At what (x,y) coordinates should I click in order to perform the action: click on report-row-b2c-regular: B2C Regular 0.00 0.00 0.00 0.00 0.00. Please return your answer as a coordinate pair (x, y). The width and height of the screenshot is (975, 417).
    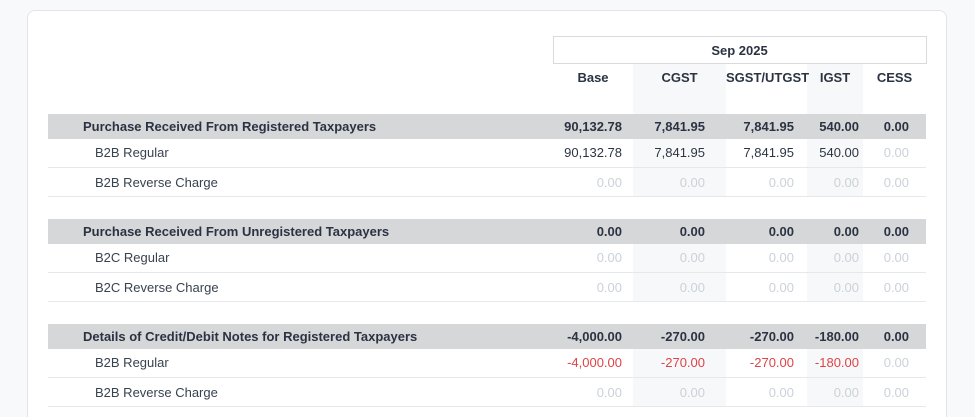
    Looking at the image, I should click on (487, 258).